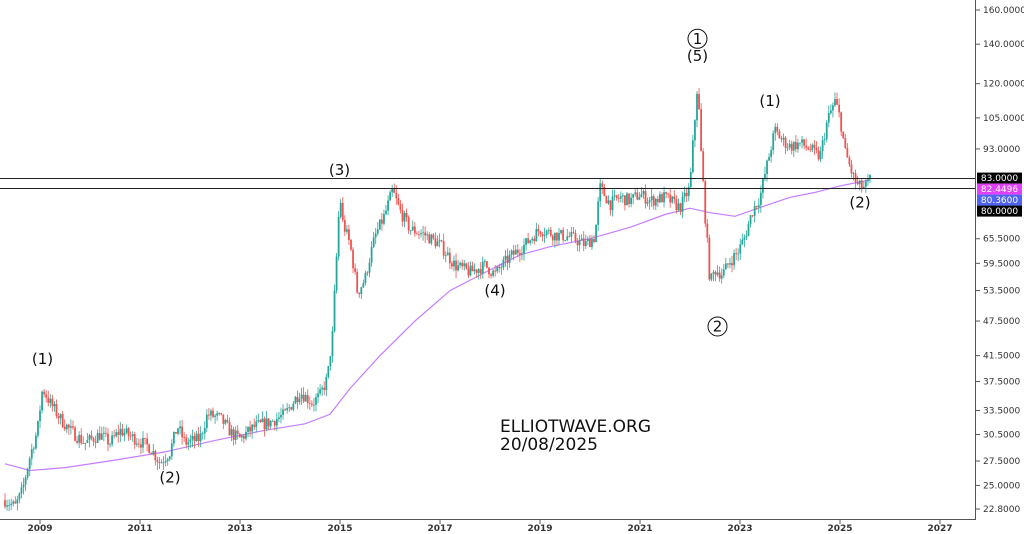 The width and height of the screenshot is (1024, 534). I want to click on x-tick-label: 2011, so click(139, 529).